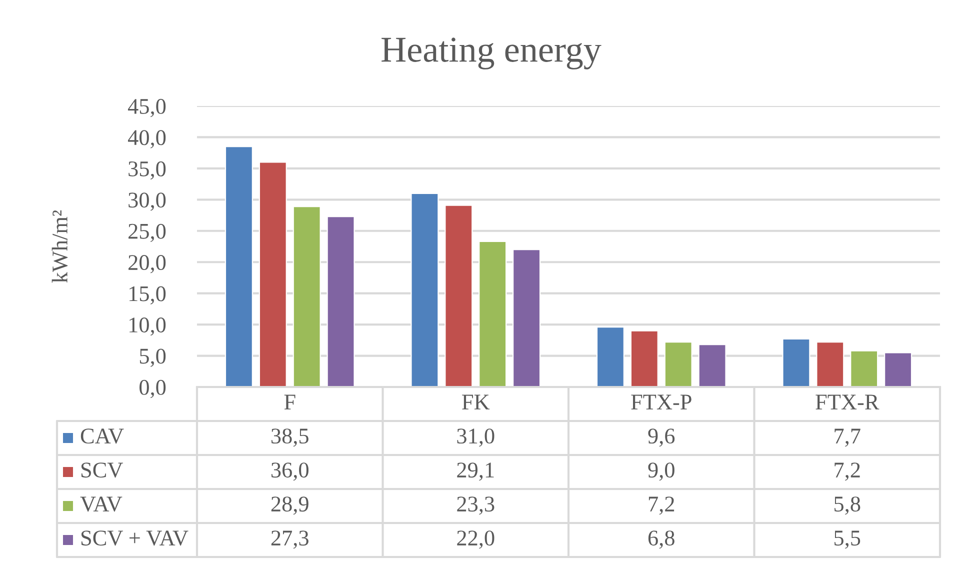  I want to click on y-tick-label: 5,0, so click(153, 357).